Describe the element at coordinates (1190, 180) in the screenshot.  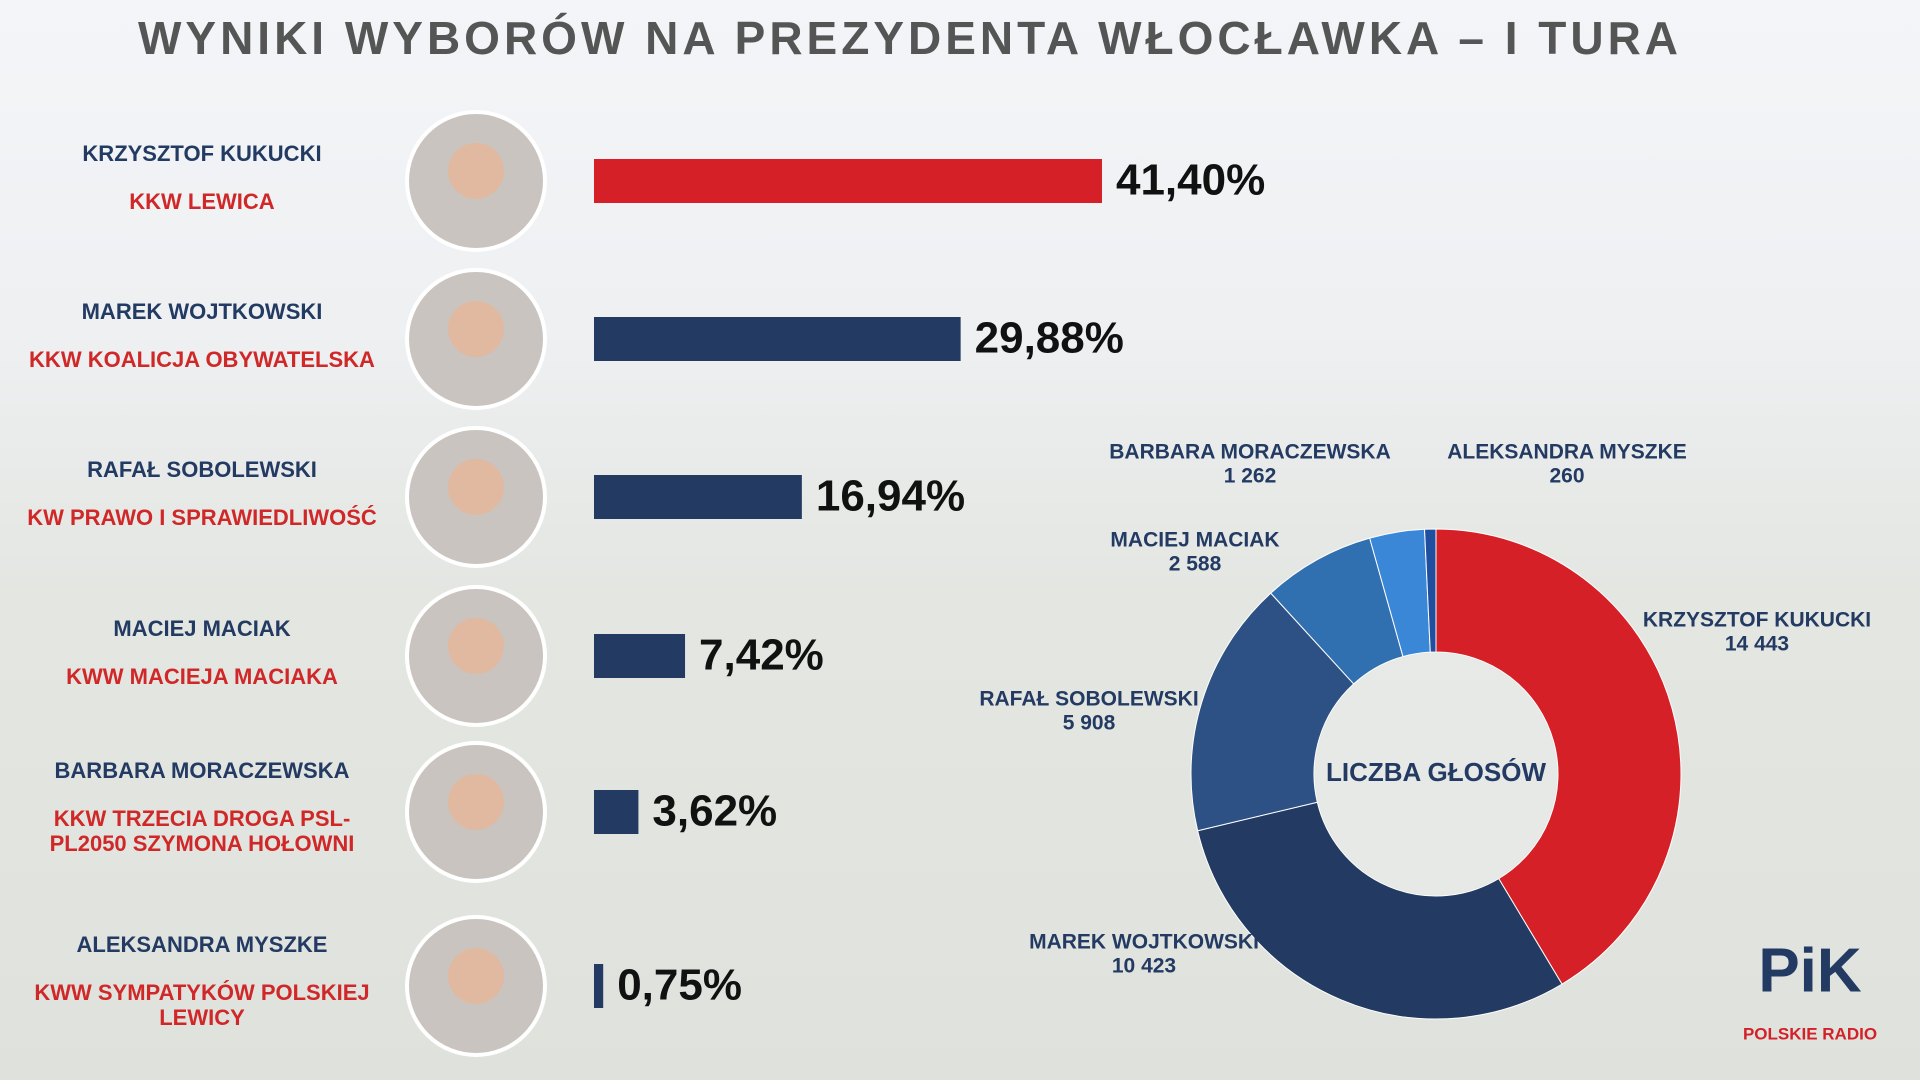
I see `value-label: 41,40%` at that location.